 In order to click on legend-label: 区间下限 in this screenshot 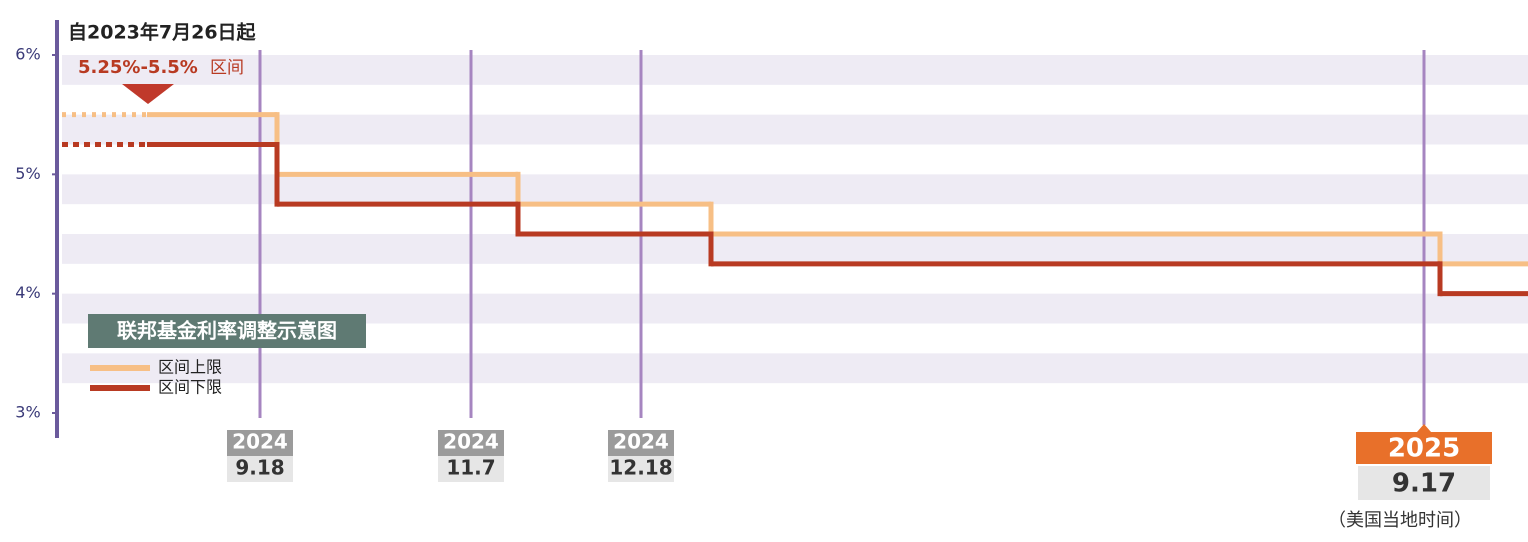, I will do `click(190, 387)`.